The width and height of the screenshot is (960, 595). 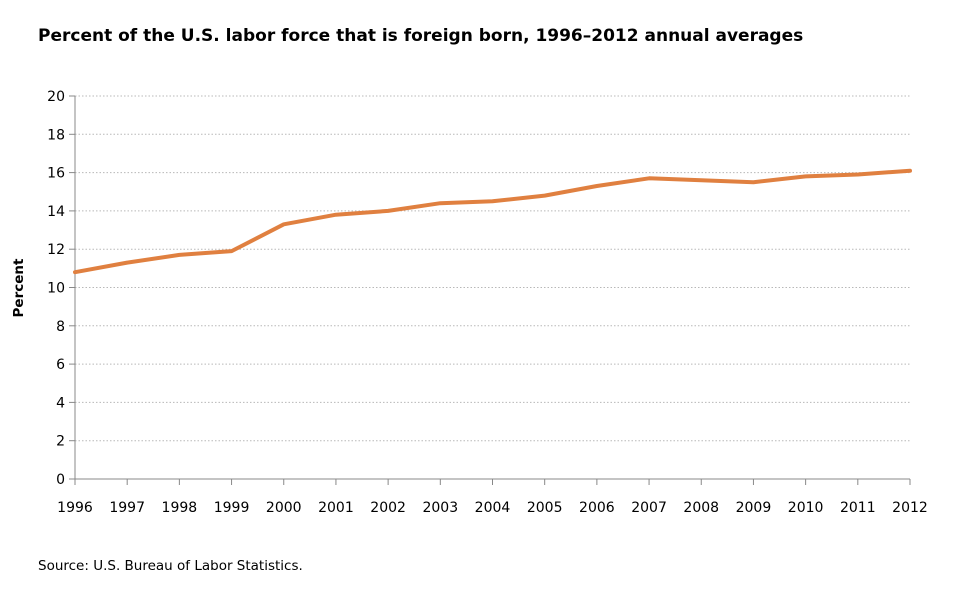 What do you see at coordinates (170, 566) in the screenshot?
I see `source-note: Source: U.S. Bureau of Labor Statistics.` at bounding box center [170, 566].